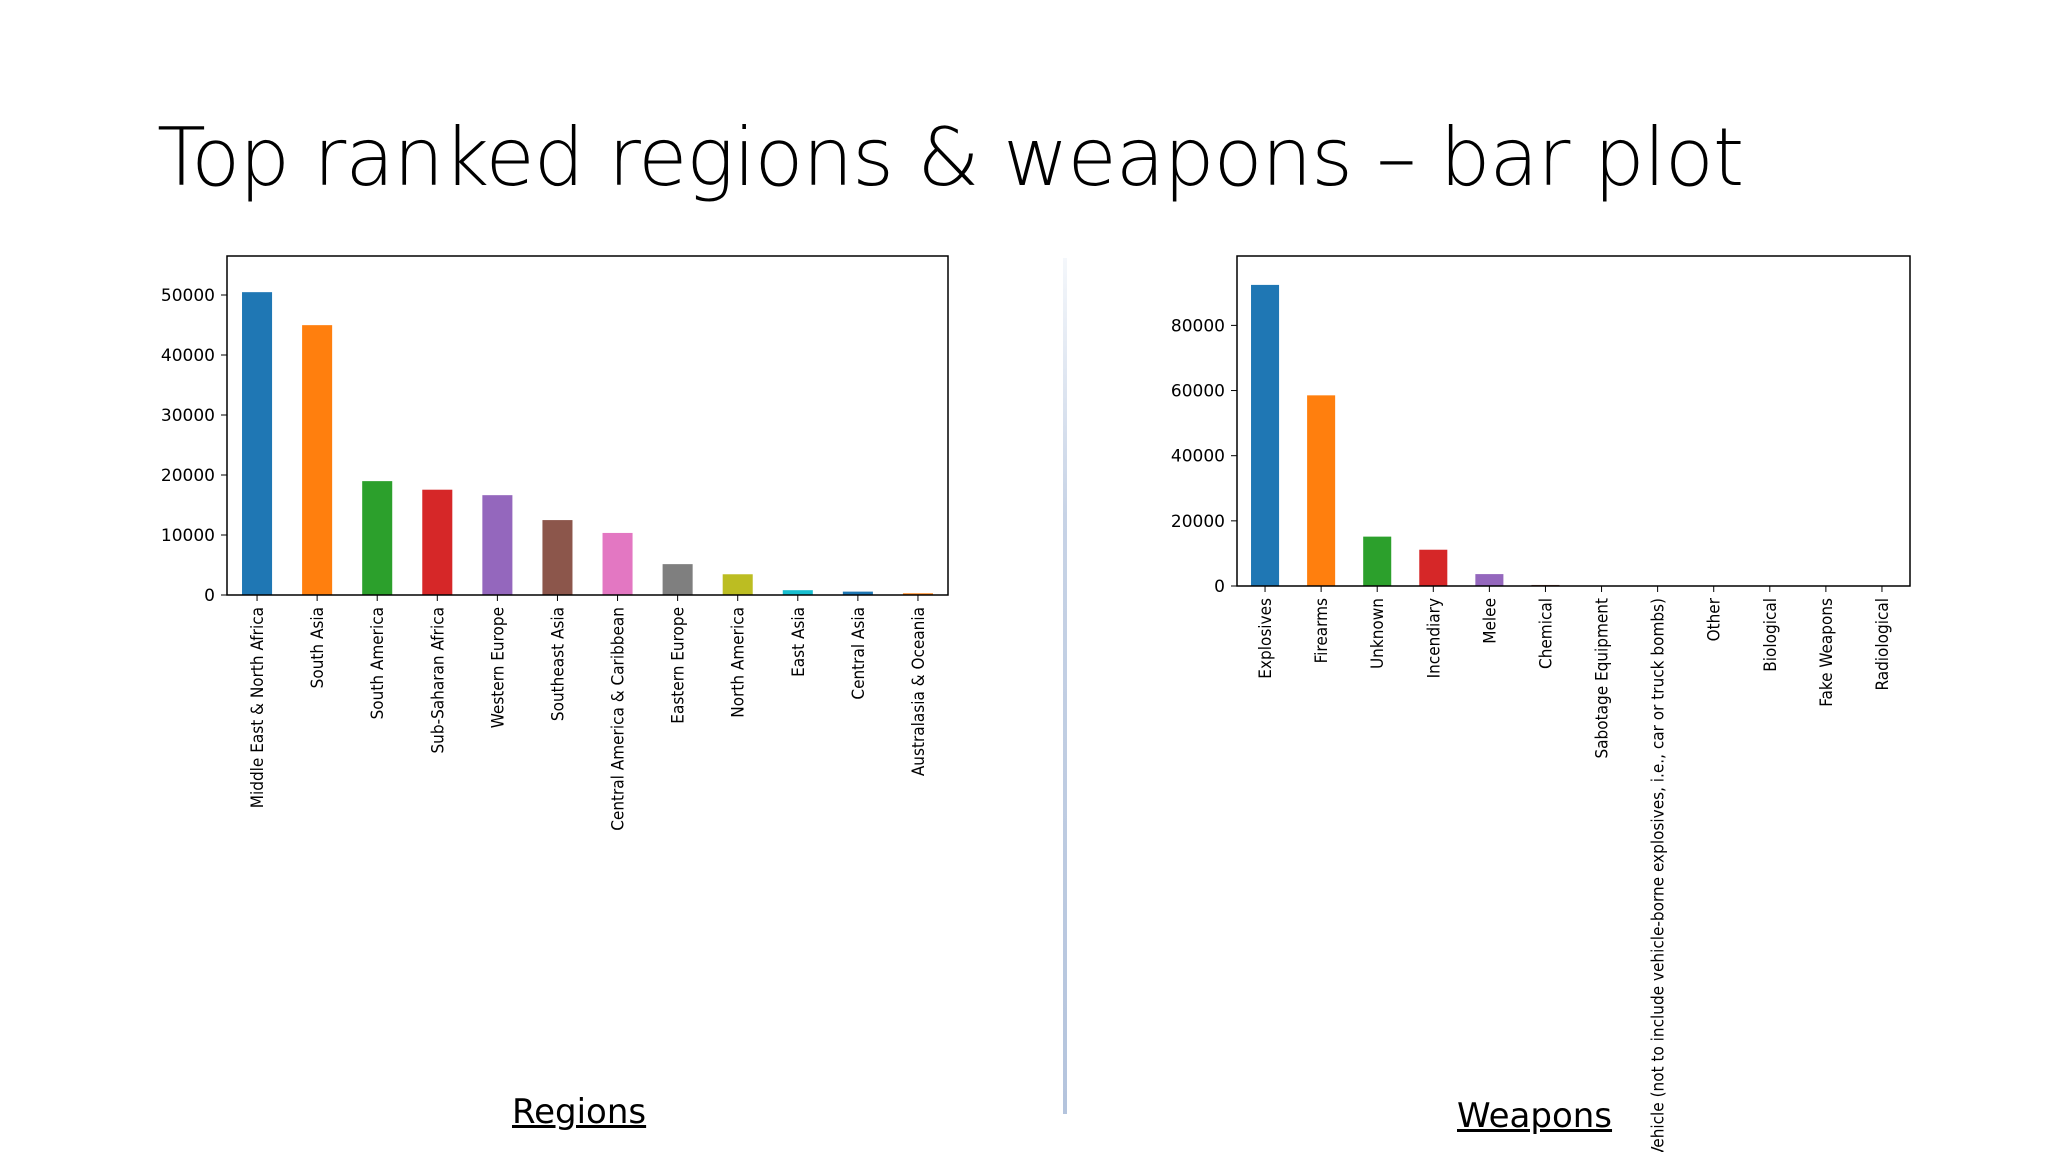 The height and width of the screenshot is (1152, 2048). Describe the element at coordinates (1715, 619) in the screenshot. I see `x-tick-label: Other` at that location.